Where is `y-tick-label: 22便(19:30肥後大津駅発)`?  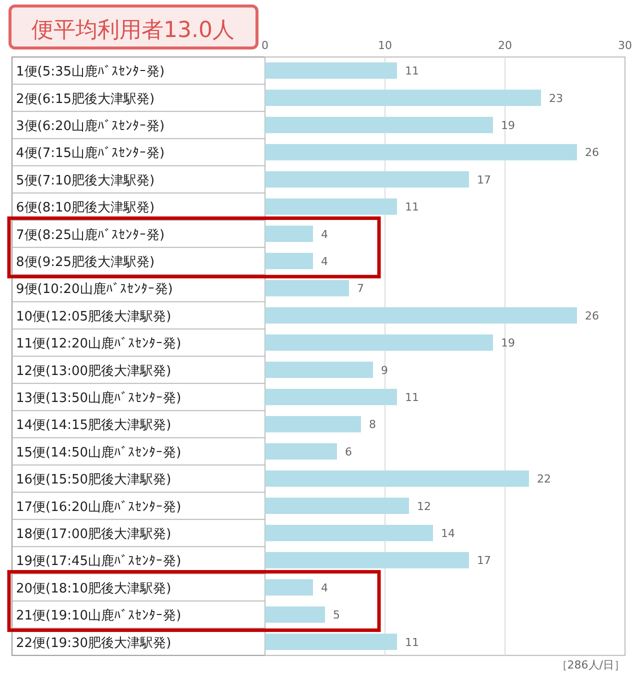
y-tick-label: 22便(19:30肥後大津駅発) is located at coordinates (94, 643).